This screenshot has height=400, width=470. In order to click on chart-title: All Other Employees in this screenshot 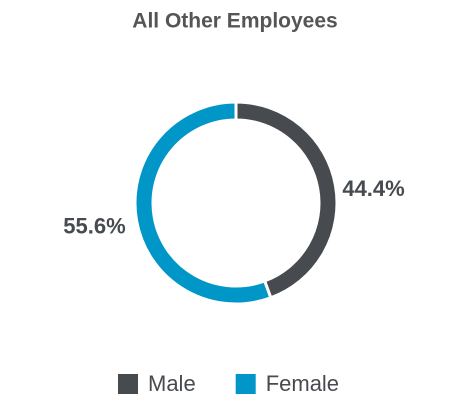, I will do `click(234, 21)`.